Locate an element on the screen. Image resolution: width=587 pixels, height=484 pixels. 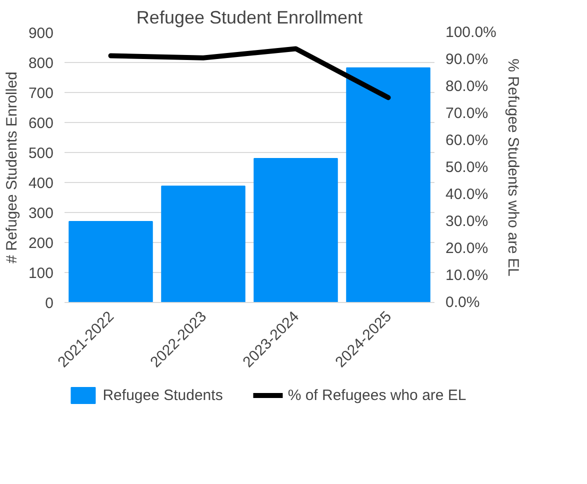
y-tick-label: 900 is located at coordinates (41, 33).